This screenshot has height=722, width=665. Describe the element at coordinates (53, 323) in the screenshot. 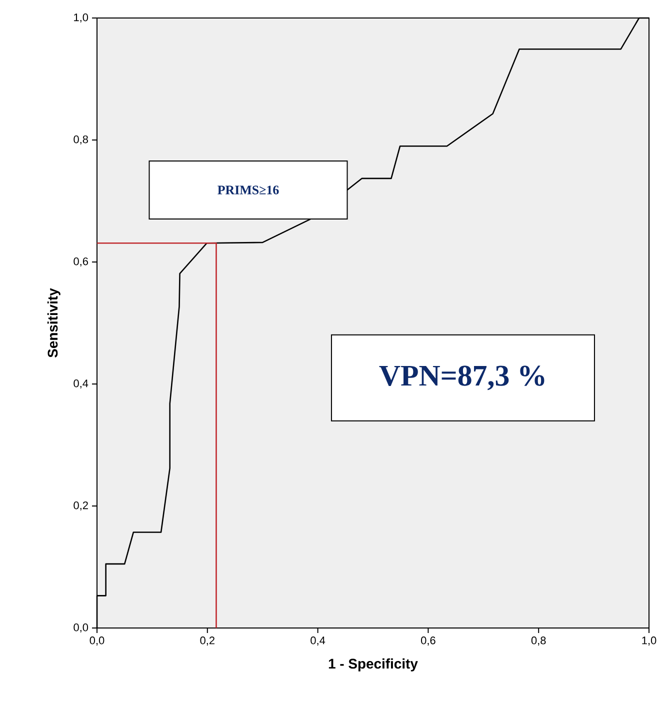

I see `y-axis-title: Sensitivity` at that location.